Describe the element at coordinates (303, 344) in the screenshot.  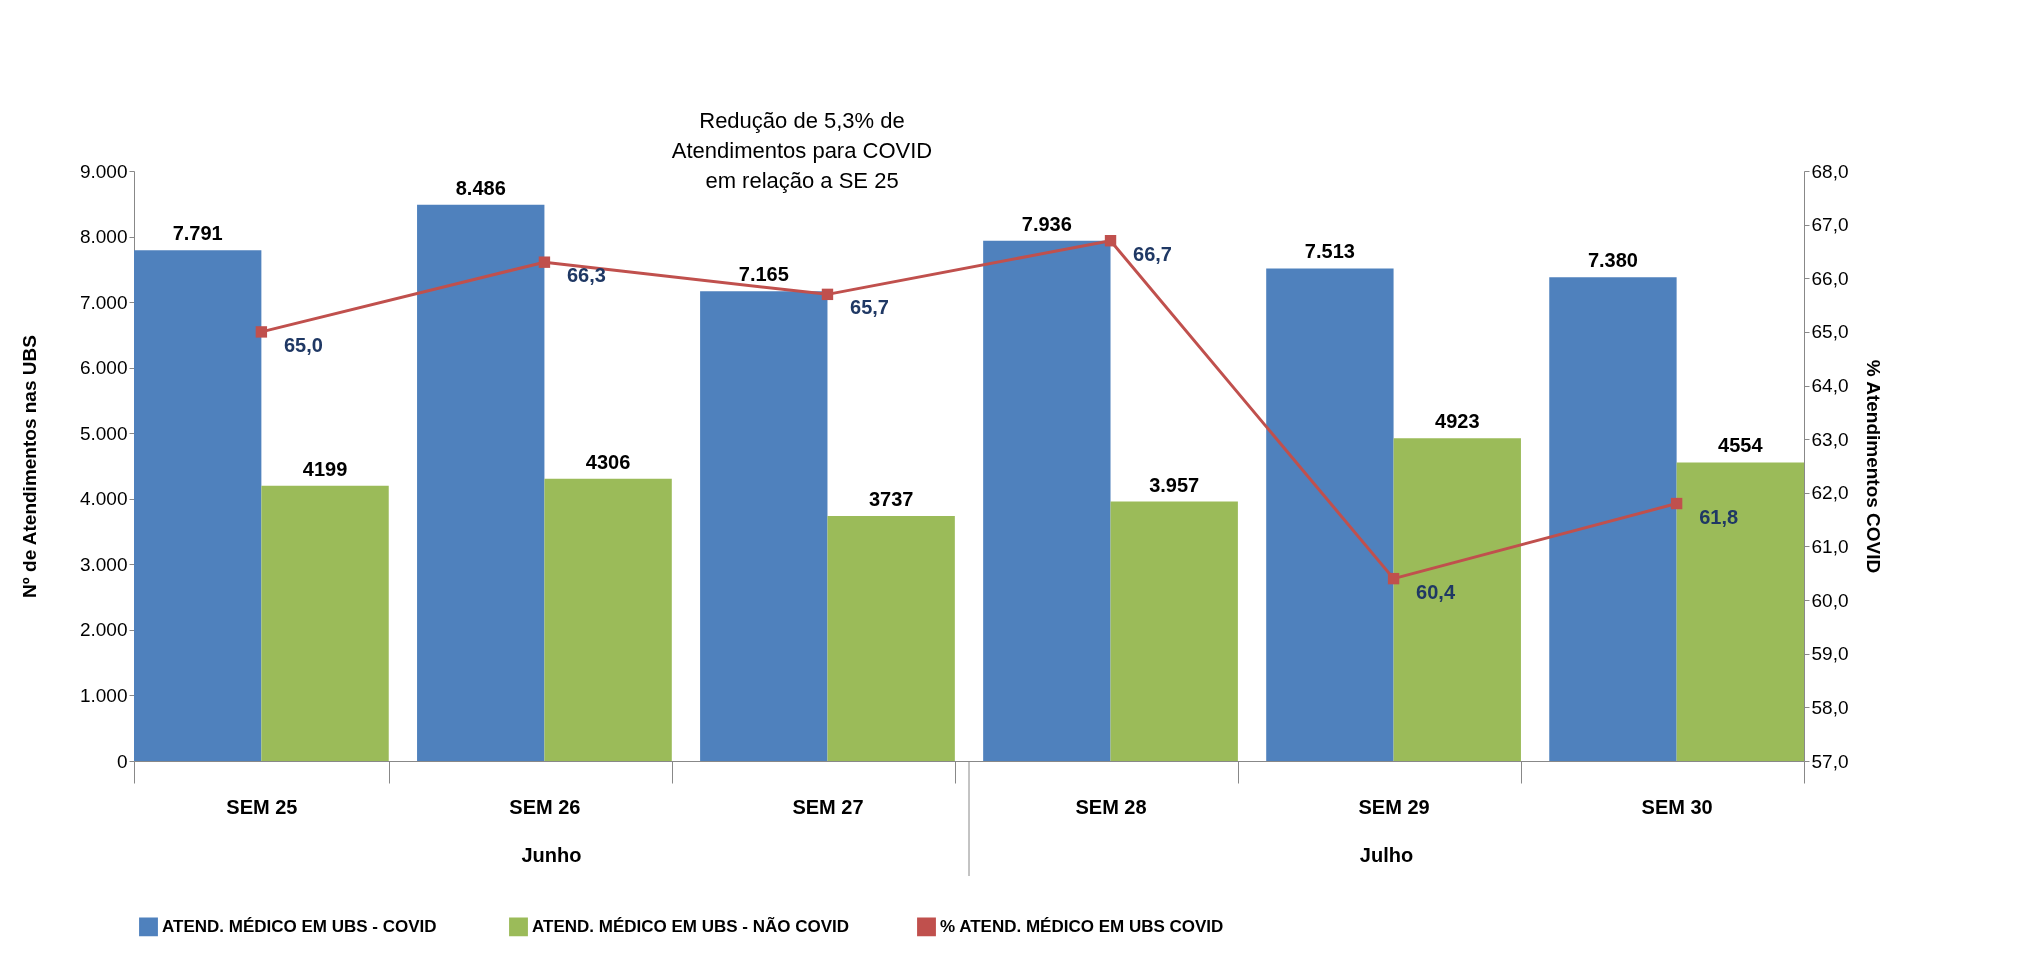
I see `data-label: 65,0` at that location.